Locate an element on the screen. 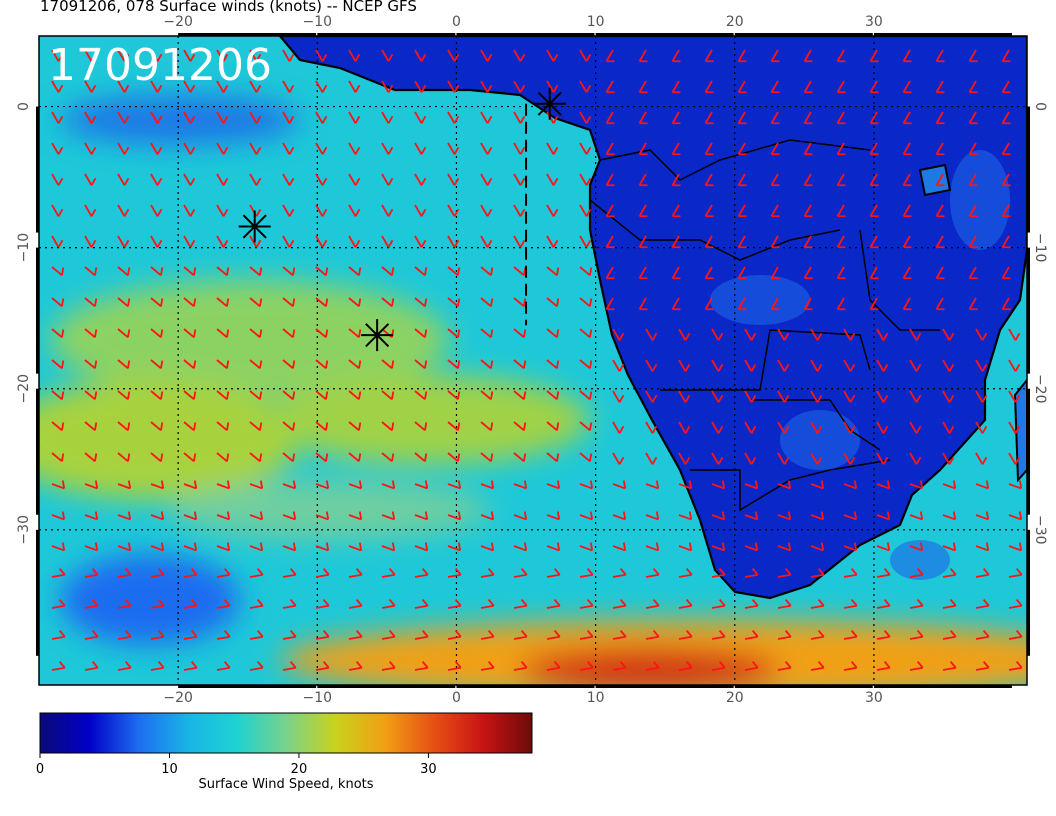 The height and width of the screenshot is (816, 1056). colorbar-ticks: 0 10 20 30 is located at coordinates (236, 765).